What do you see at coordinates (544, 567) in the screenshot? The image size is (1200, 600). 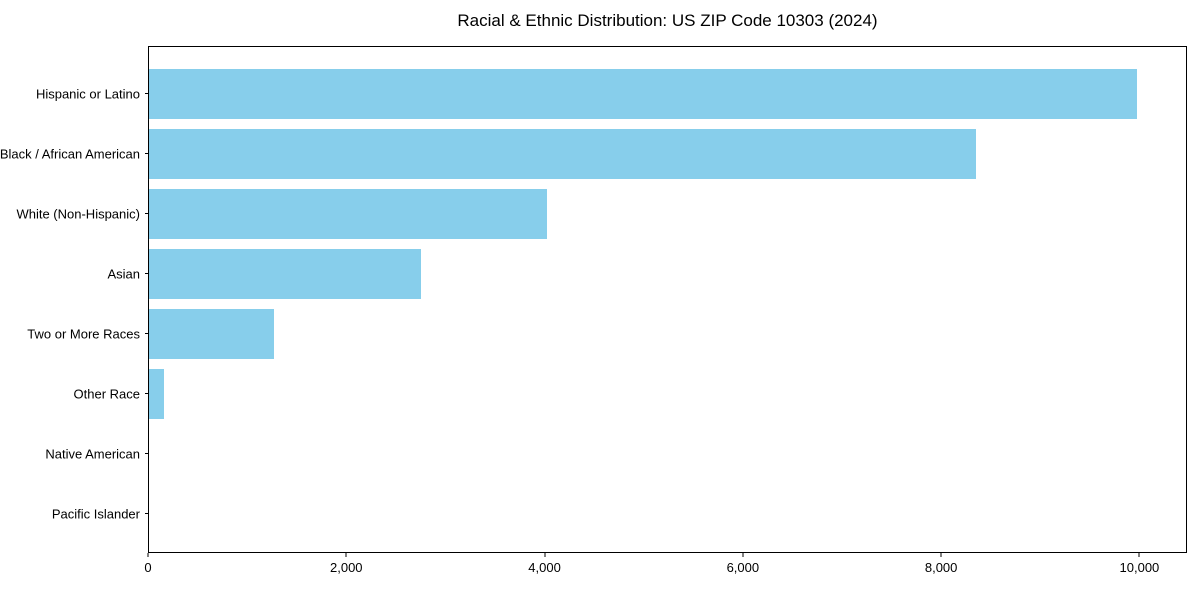 I see `x-tick-label: 4,000` at bounding box center [544, 567].